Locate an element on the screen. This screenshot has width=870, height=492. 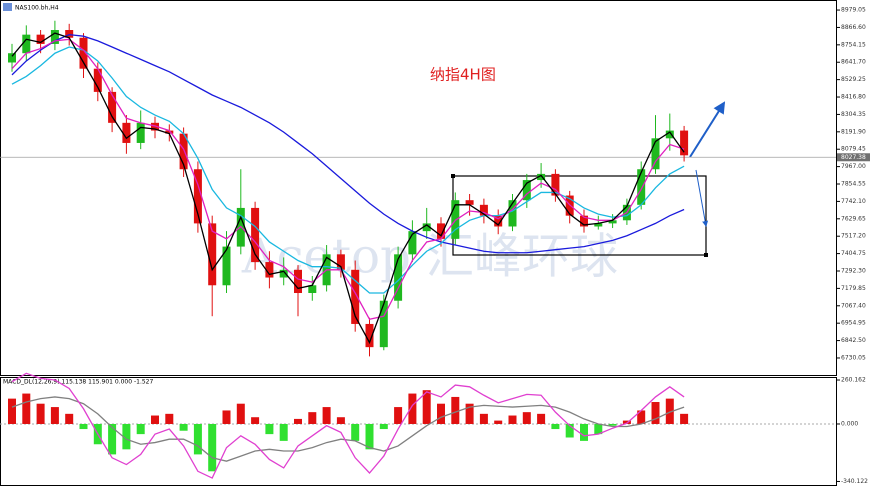
down-arrow is located at coordinates (702, 198).